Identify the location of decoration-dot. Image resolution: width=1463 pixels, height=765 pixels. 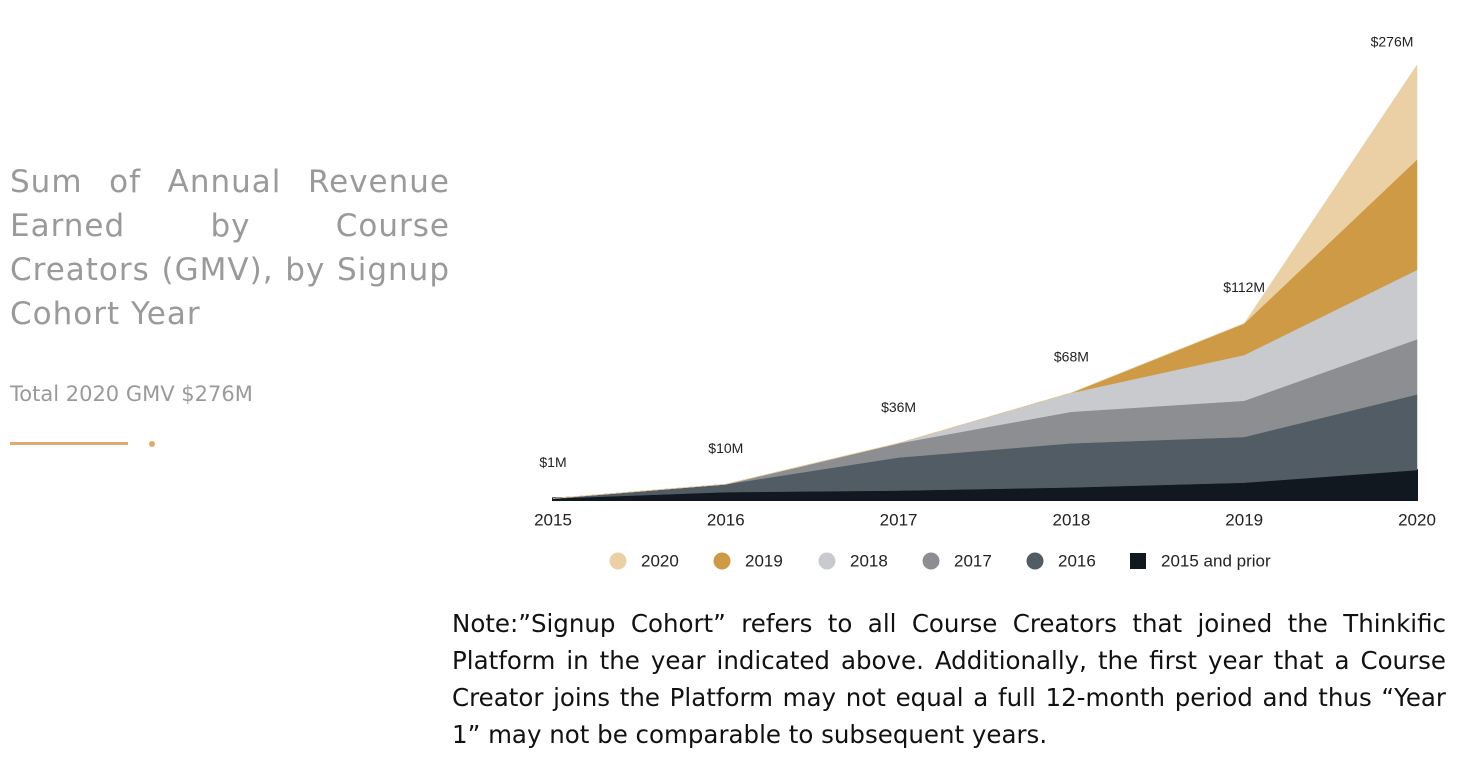
(152, 444).